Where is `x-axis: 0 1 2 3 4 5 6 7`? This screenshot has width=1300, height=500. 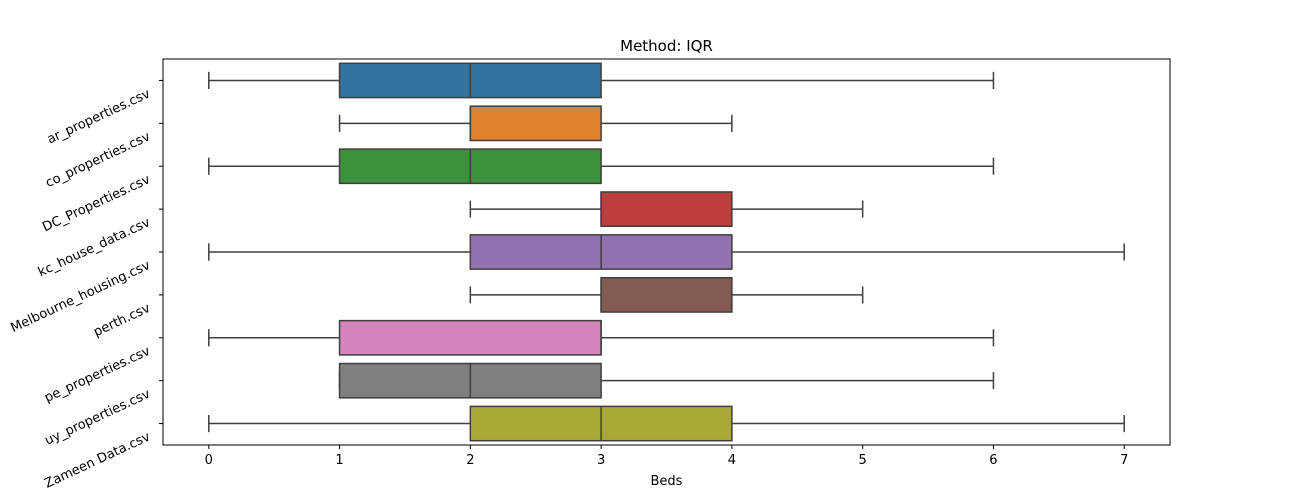
x-axis: 0 1 2 3 4 5 6 7 is located at coordinates (666, 456).